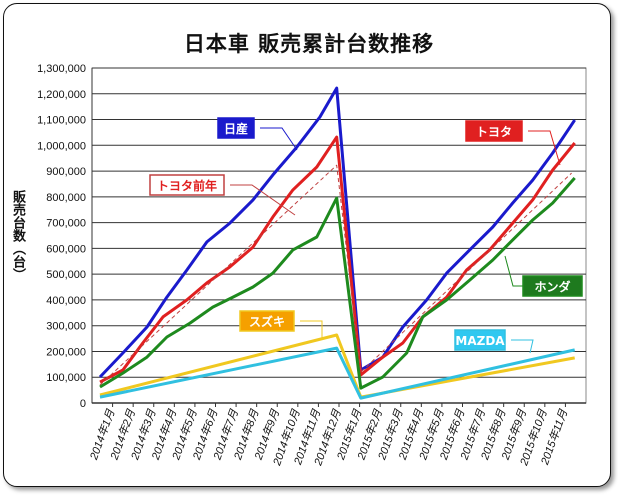 The height and width of the screenshot is (495, 618). Describe the element at coordinates (66, 301) in the screenshot. I see `y-tick-label: 400,000` at that location.